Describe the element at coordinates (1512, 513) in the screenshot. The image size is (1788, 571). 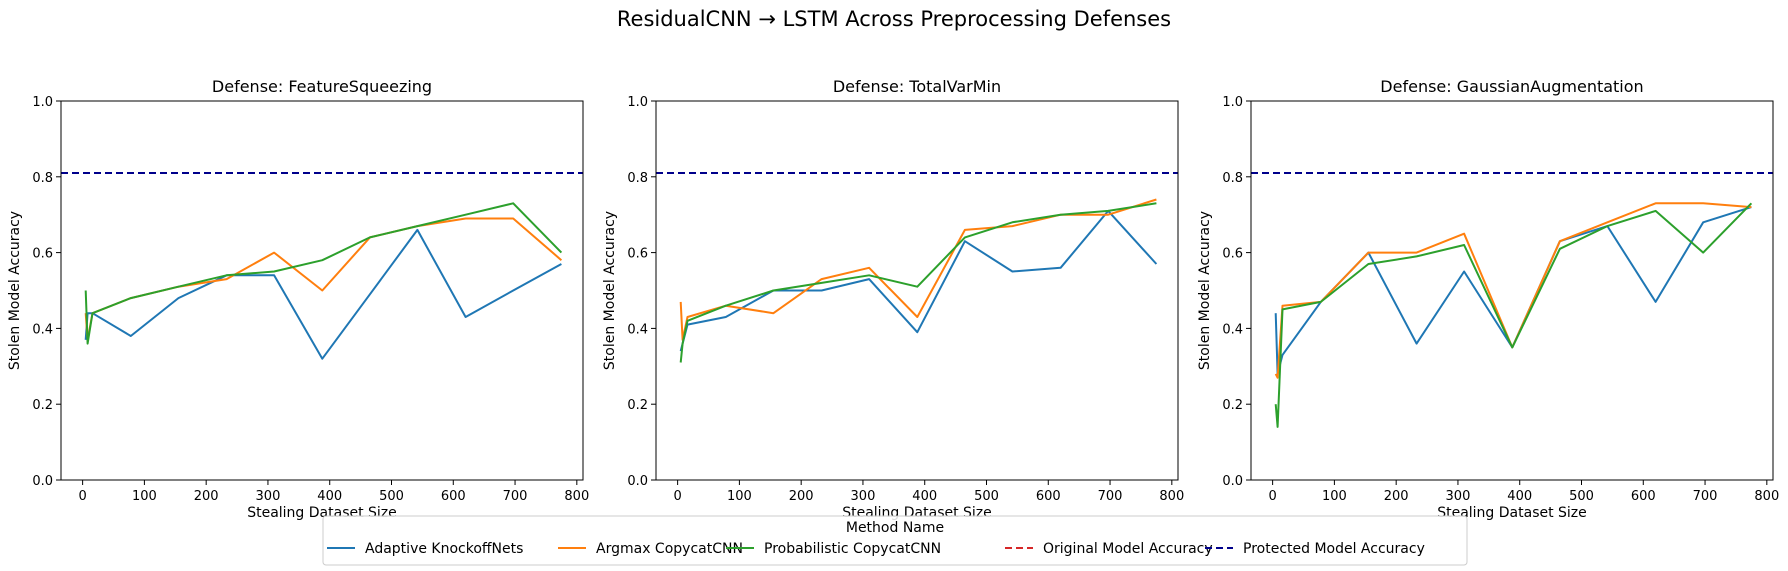
I see `x-axis-label: Stealing Dataset Size` at that location.